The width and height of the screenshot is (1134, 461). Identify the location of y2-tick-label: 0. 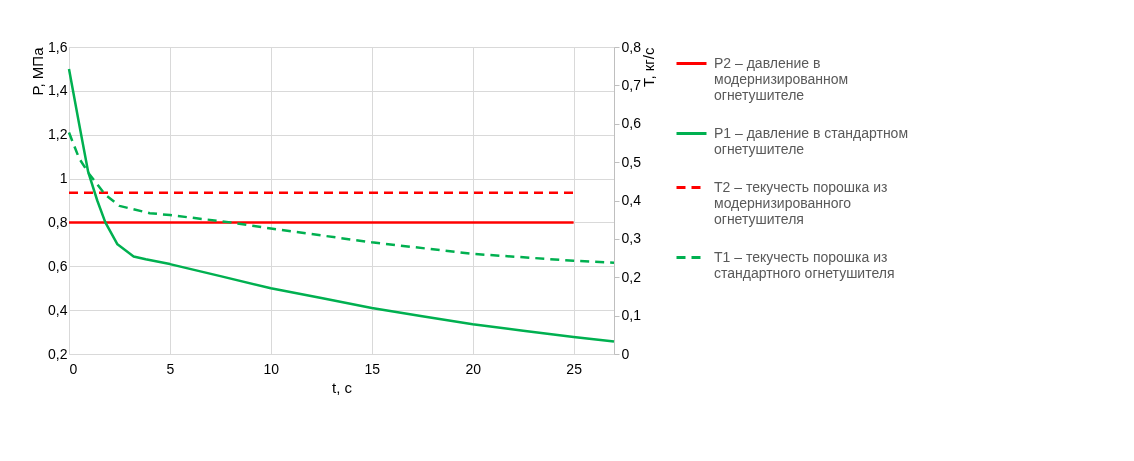
(625, 353).